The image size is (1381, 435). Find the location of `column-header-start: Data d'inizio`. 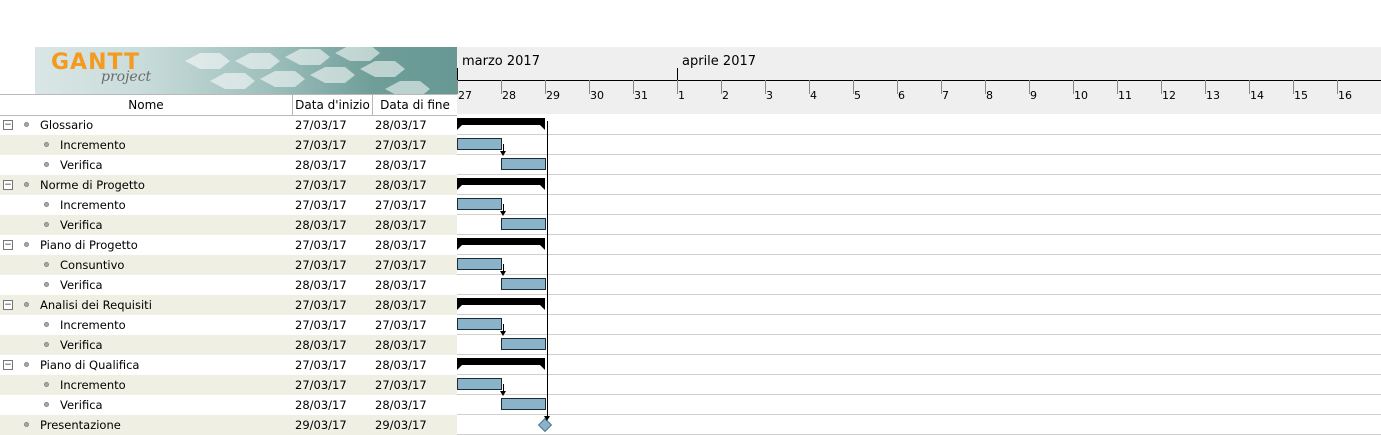

column-header-start: Data d'inizio is located at coordinates (333, 105).